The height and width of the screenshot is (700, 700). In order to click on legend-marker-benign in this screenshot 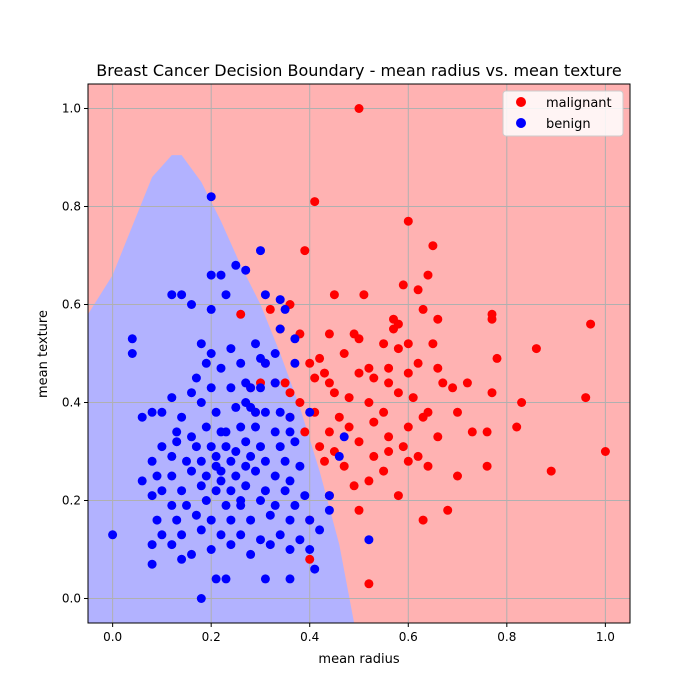, I will do `click(521, 123)`.